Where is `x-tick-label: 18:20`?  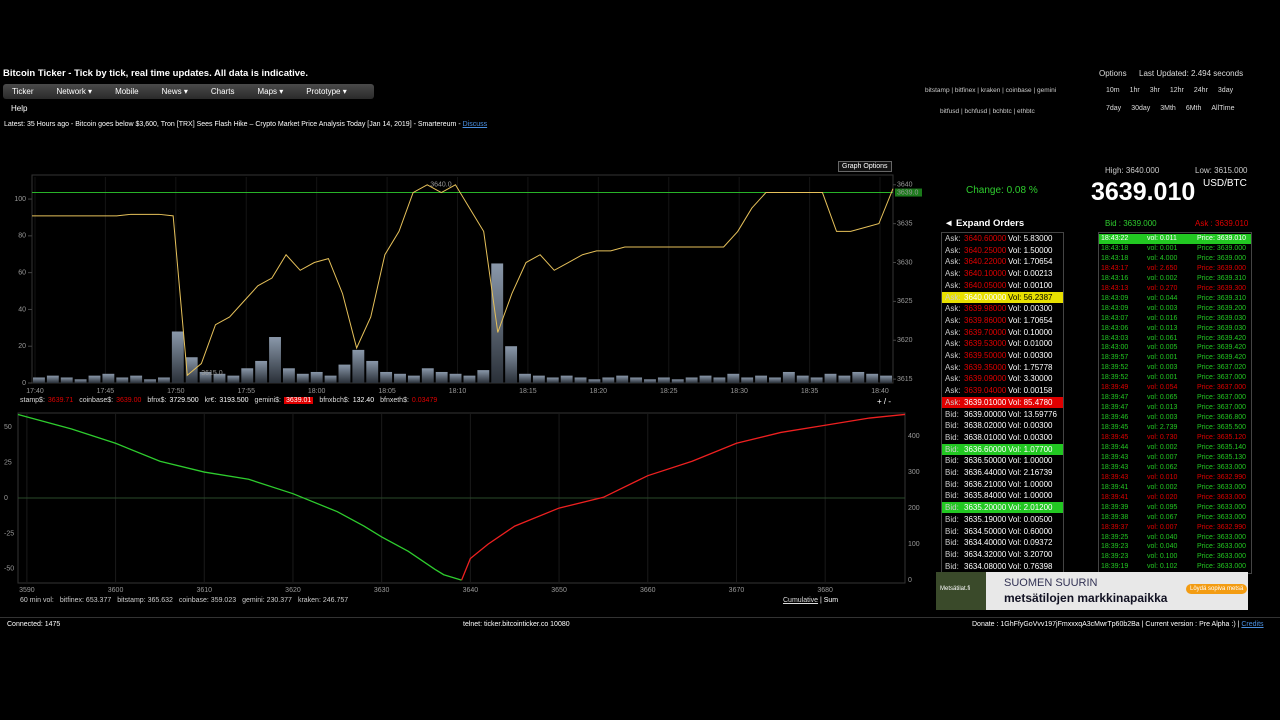
x-tick-label: 18:20 is located at coordinates (599, 391).